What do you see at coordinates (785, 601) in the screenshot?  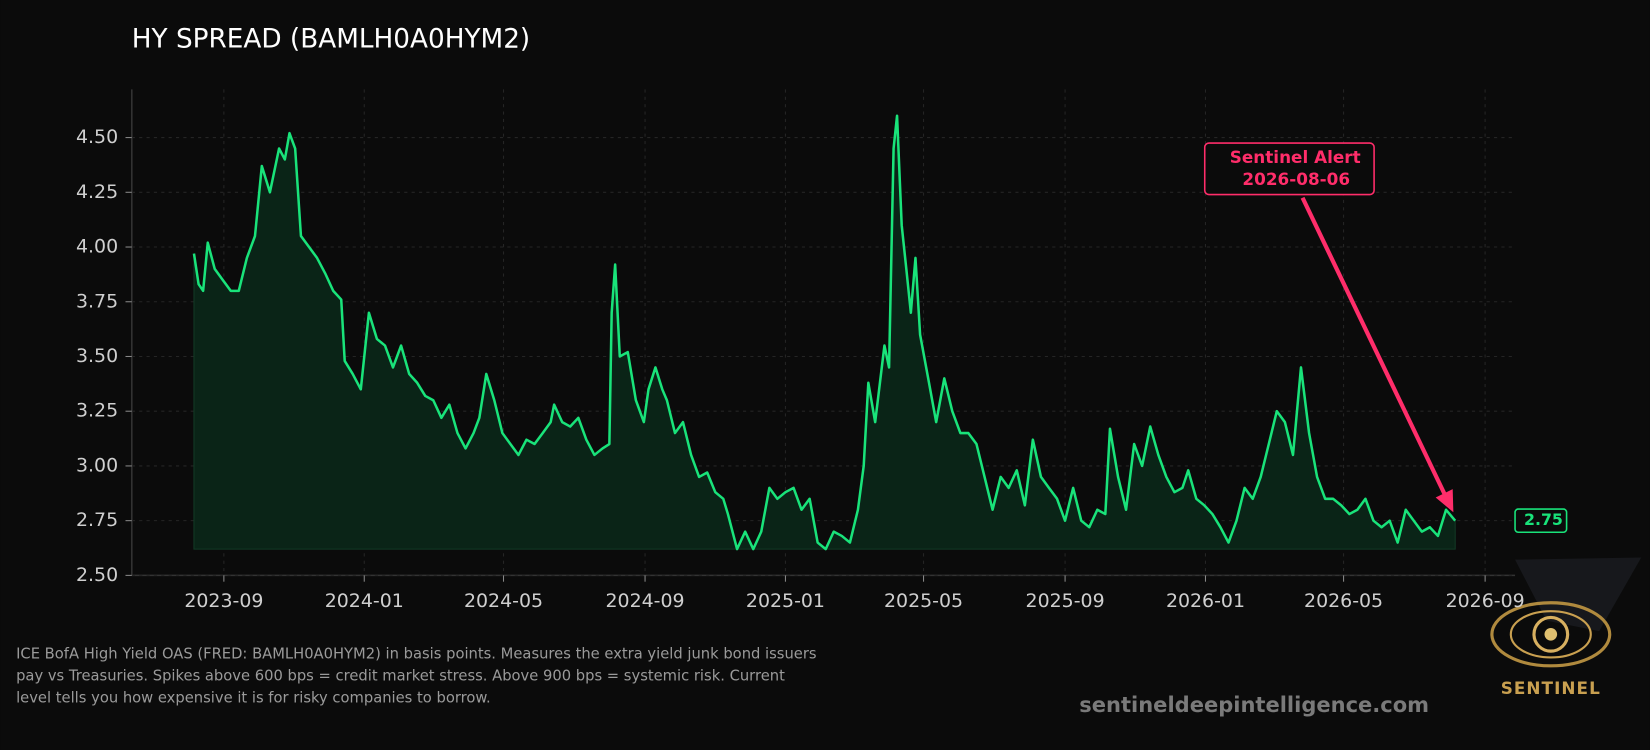 I see `x-tick-label: 2025-01` at bounding box center [785, 601].